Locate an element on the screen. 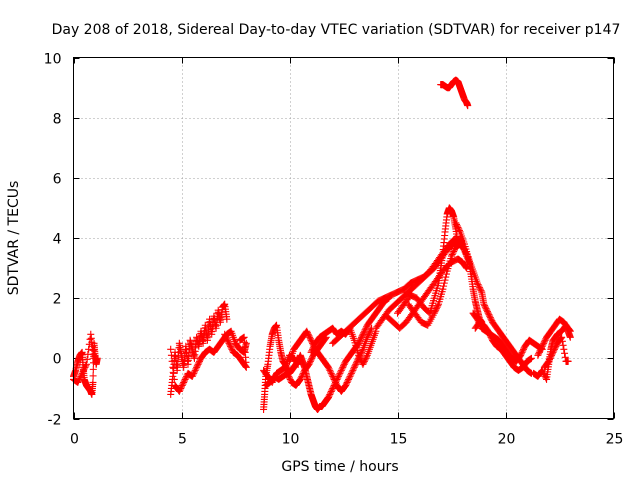 This screenshot has height=480, width=640. x-tick-label: 25 is located at coordinates (615, 440).